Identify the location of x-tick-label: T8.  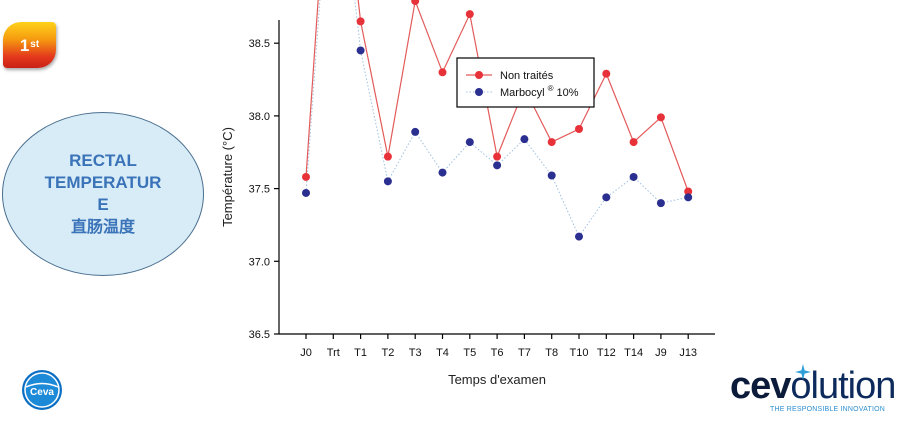
(551, 353).